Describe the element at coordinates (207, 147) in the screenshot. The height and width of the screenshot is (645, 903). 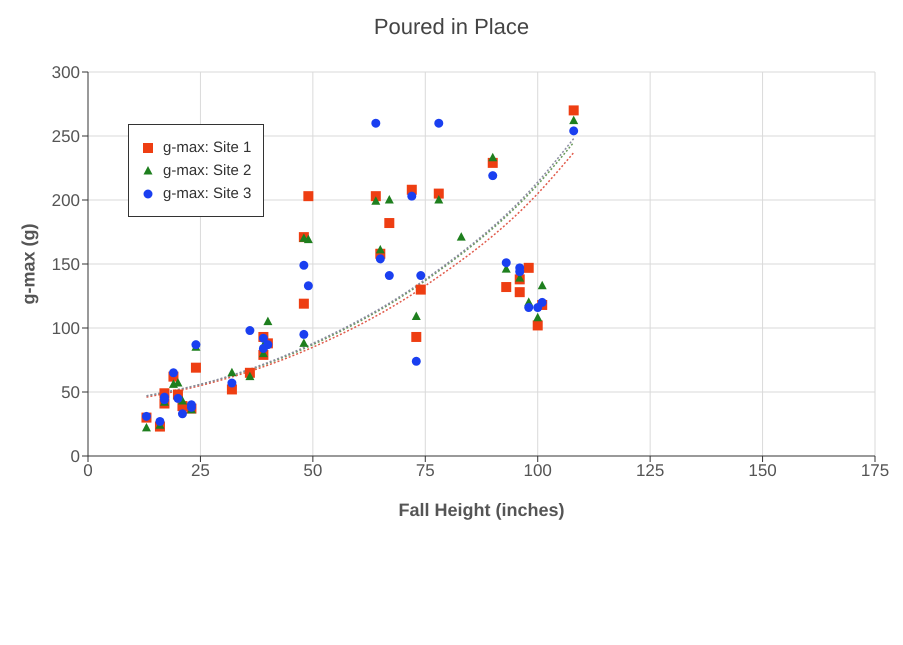
I see `legend-label: g-max: Site 1` at that location.